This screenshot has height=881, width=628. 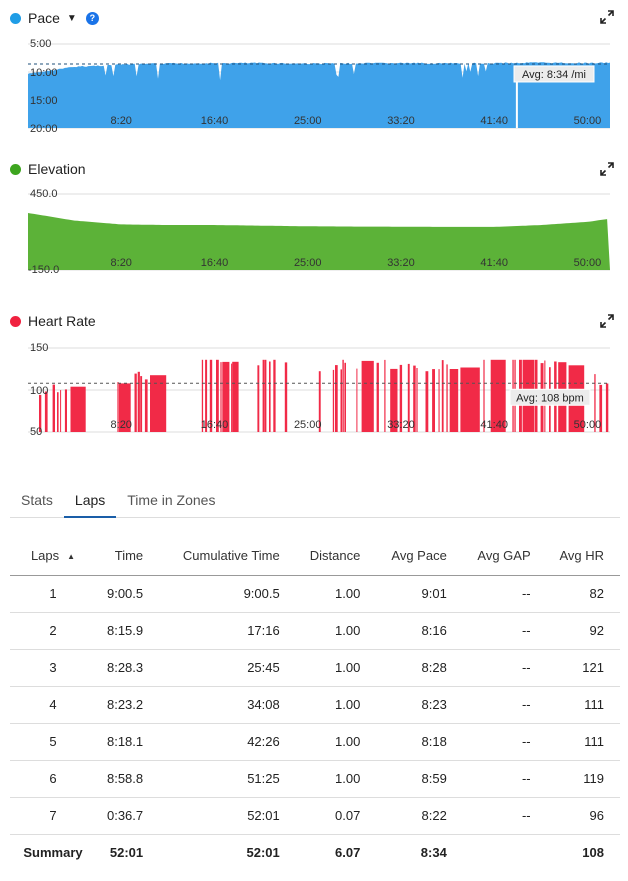 I want to click on summary-row: Summary 52:01 52:01 6.07 8:34 108, so click(x=315, y=852).